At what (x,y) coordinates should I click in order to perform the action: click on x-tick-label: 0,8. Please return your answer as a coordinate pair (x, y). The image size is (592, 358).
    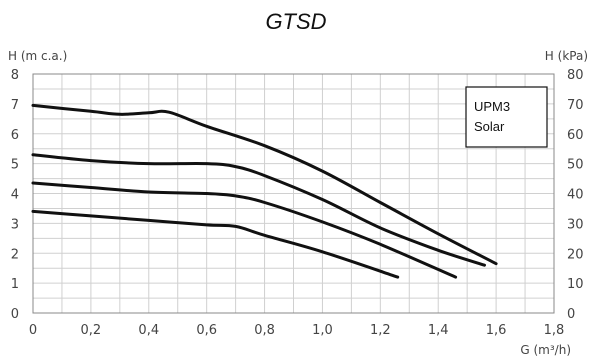
    Looking at the image, I should click on (264, 330).